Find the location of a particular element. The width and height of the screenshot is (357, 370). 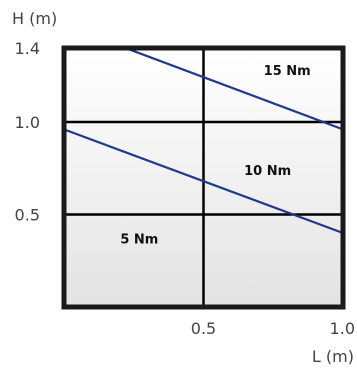

series-line is located at coordinates (234, 88).